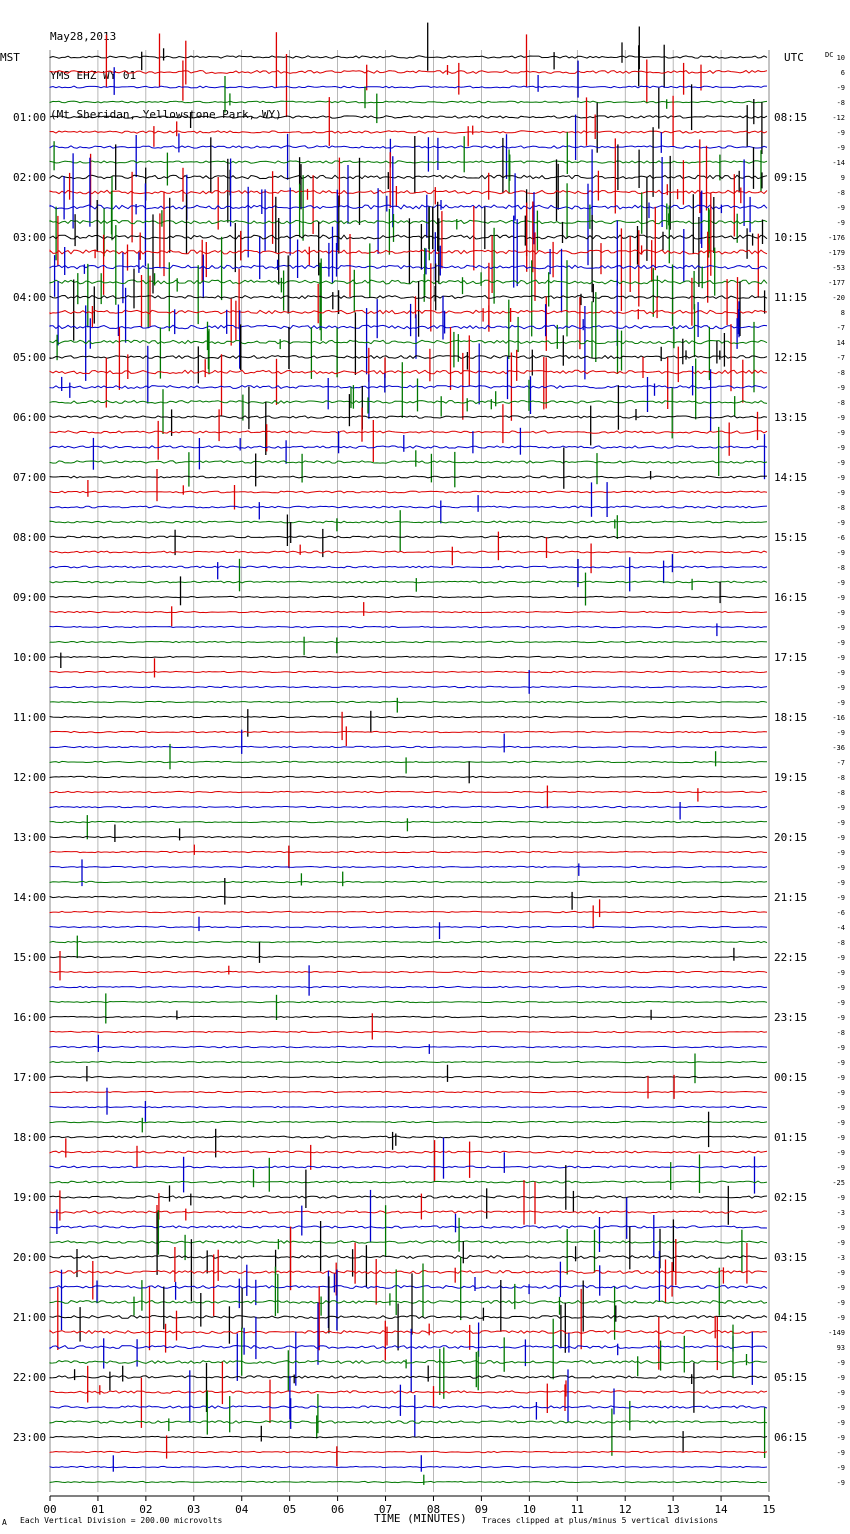 This screenshot has height=1534, width=850. What do you see at coordinates (790, 957) in the screenshot?
I see `utc-hour-label: 22:15` at bounding box center [790, 957].